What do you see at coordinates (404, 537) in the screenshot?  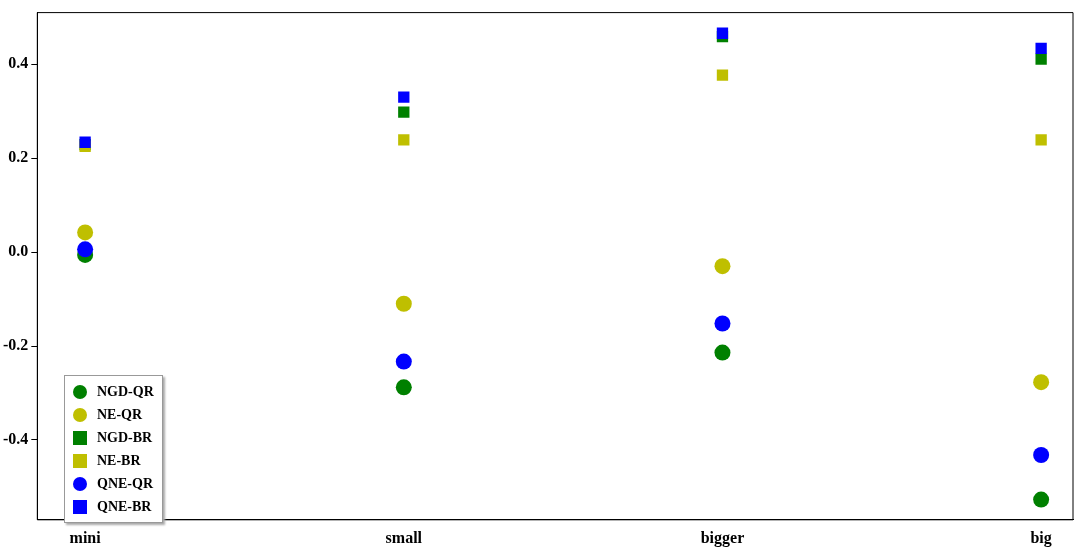 I see `x-tick-label: small` at bounding box center [404, 537].